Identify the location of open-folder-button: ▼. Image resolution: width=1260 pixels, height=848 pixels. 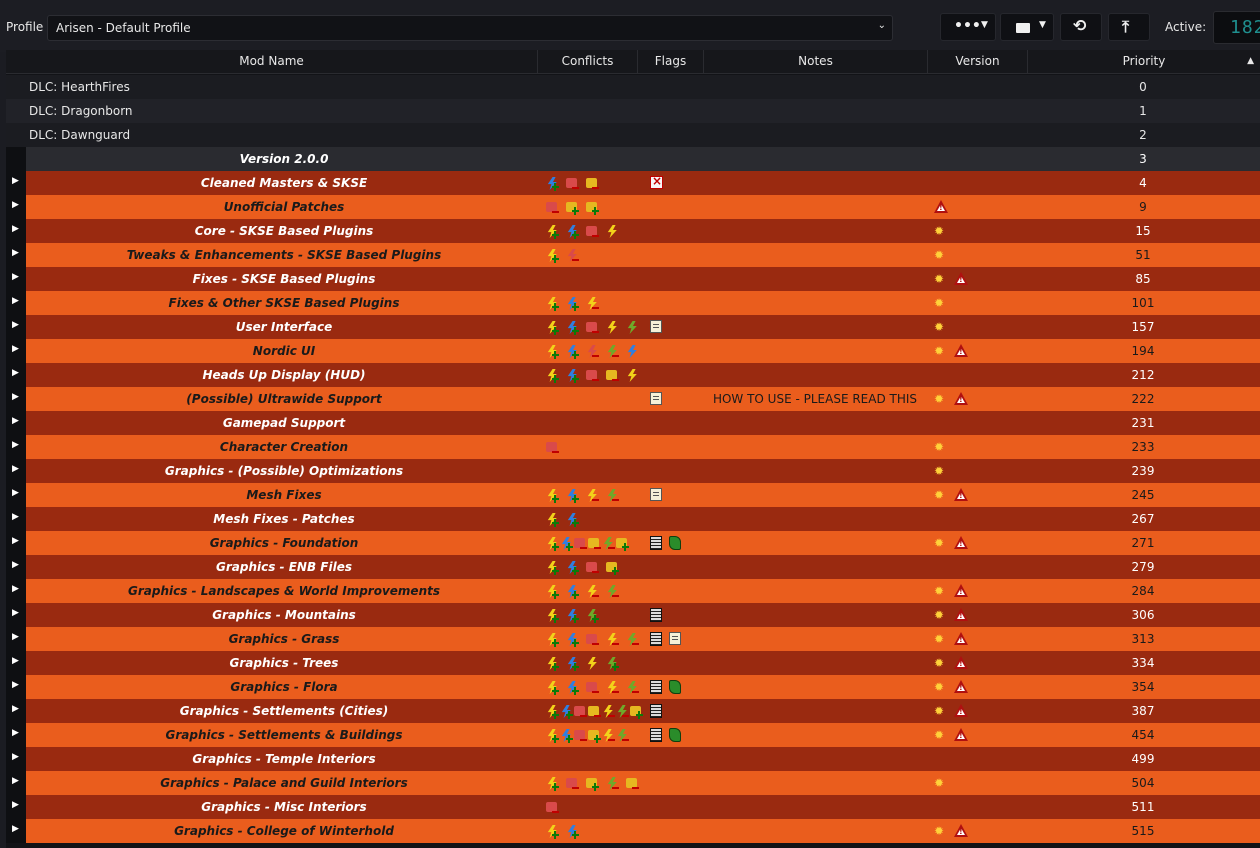
(1027, 27).